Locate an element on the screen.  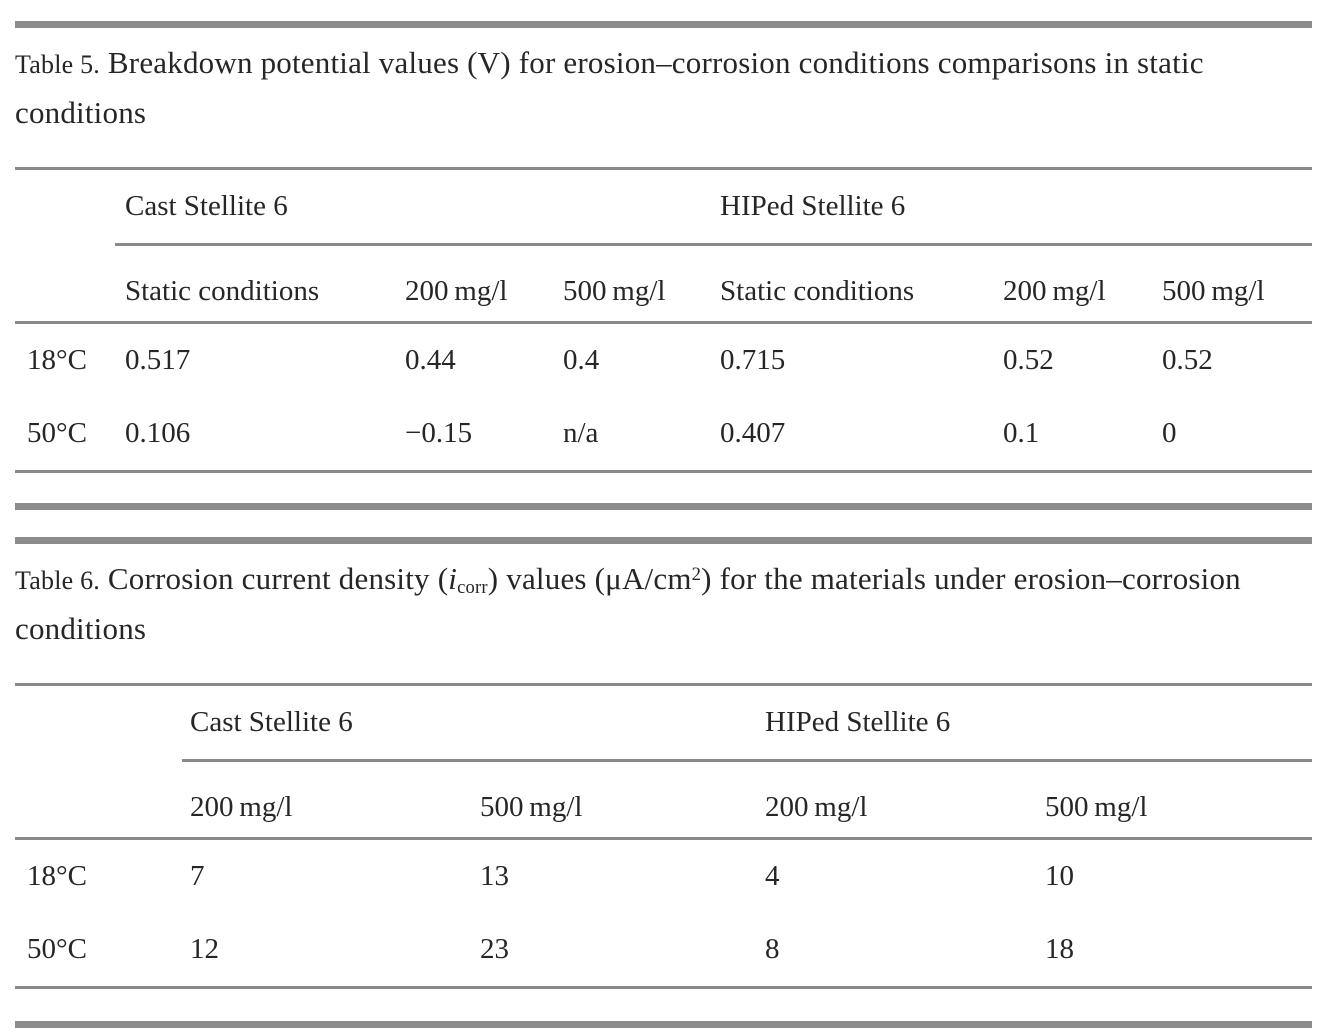
table5-subheader-stub is located at coordinates (65, 284).